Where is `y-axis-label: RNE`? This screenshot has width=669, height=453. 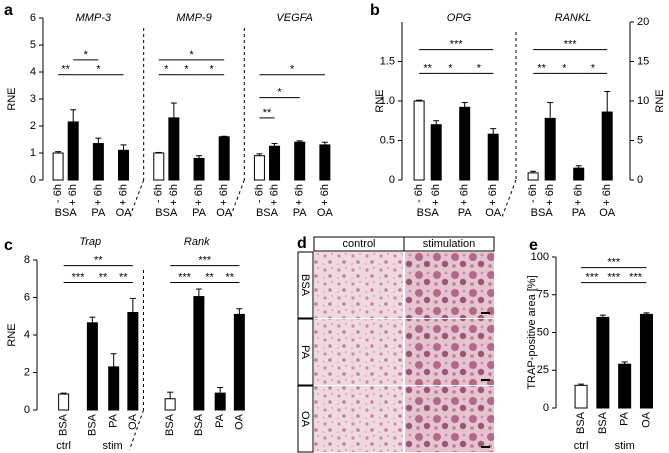
y-axis-label: RNE is located at coordinates (12, 334).